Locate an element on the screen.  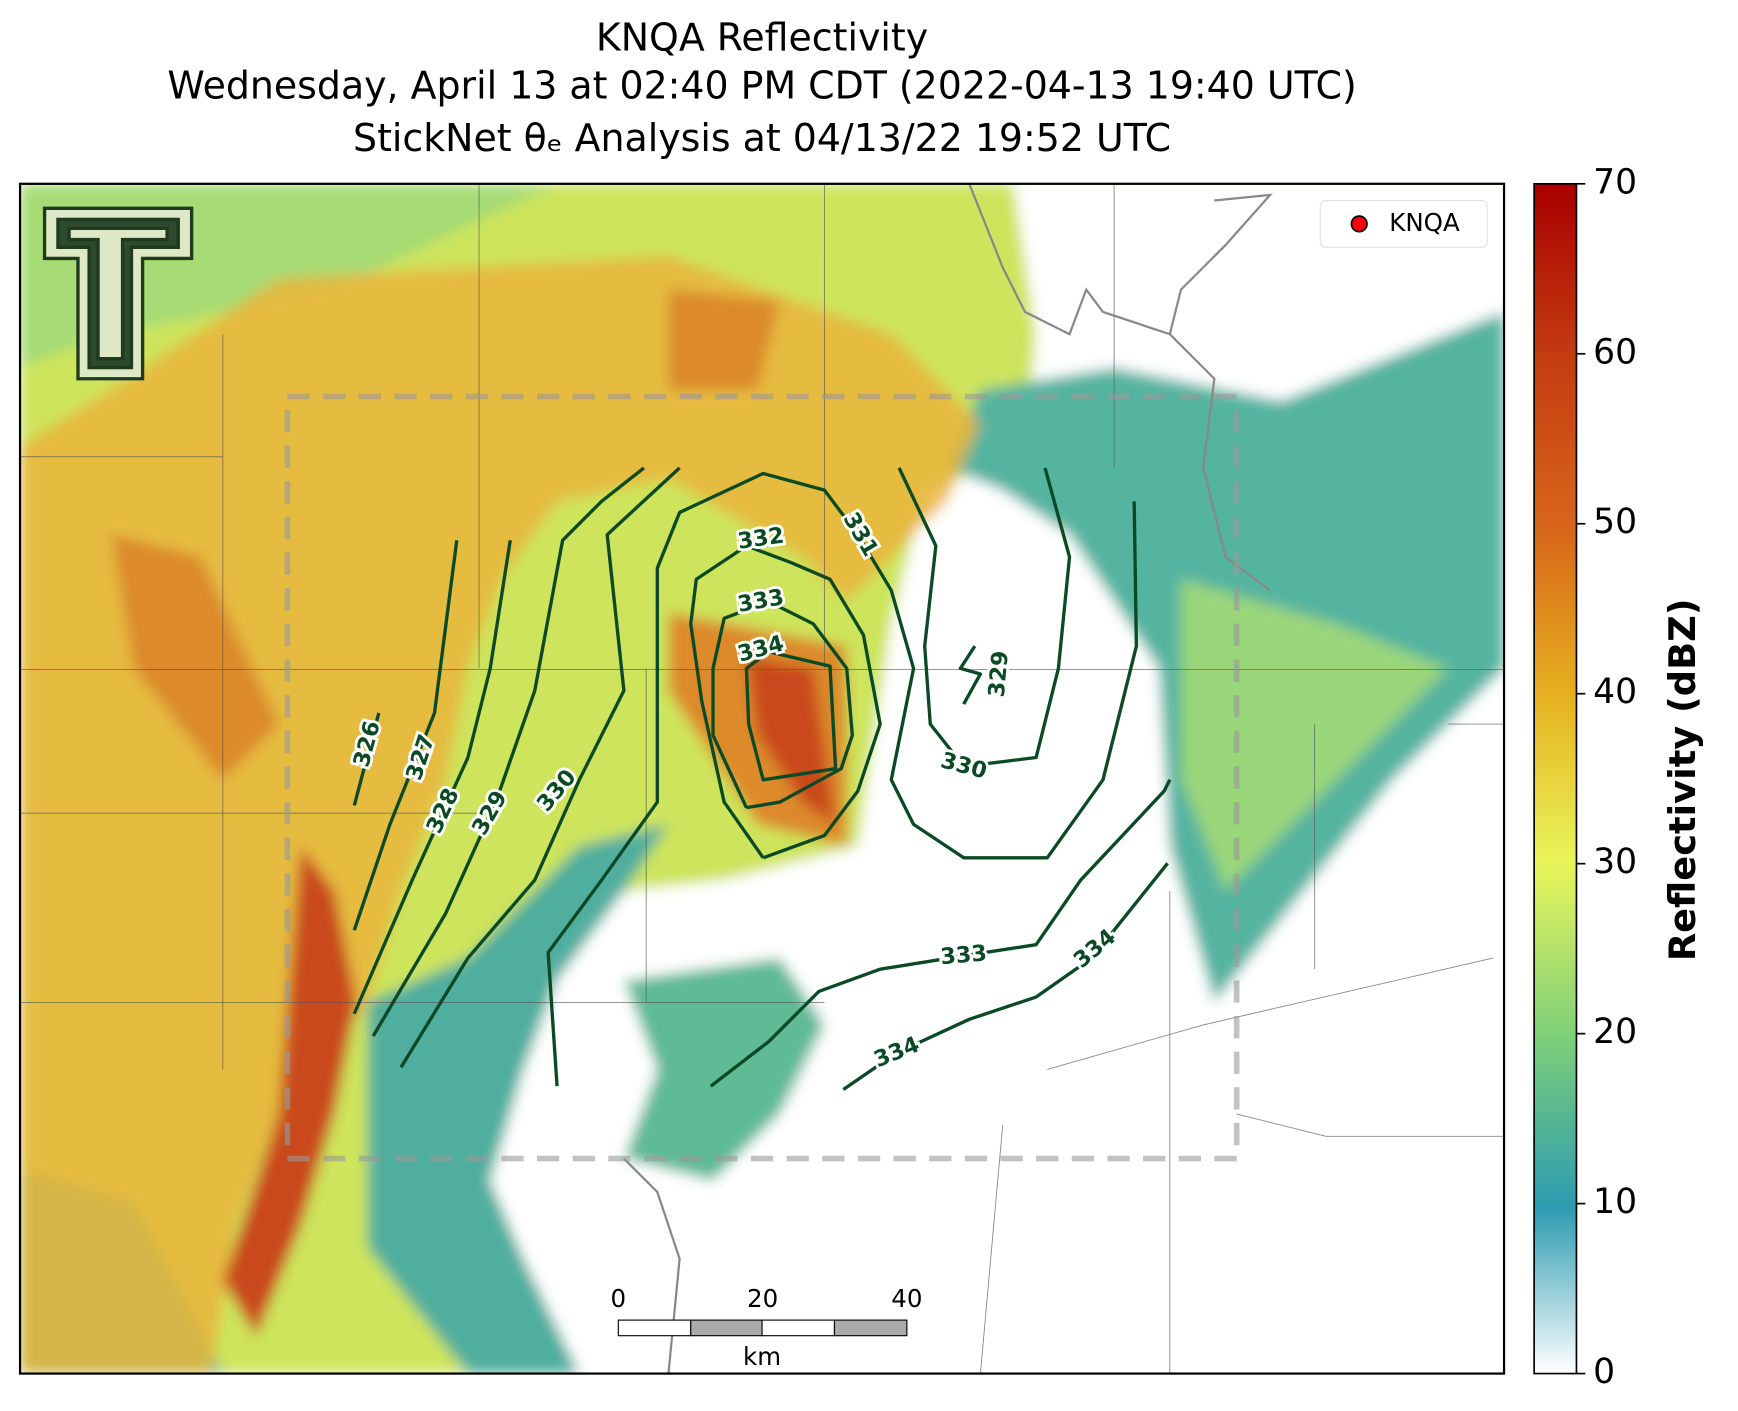
colorbar-tick-label: 60 is located at coordinates (1615, 352).